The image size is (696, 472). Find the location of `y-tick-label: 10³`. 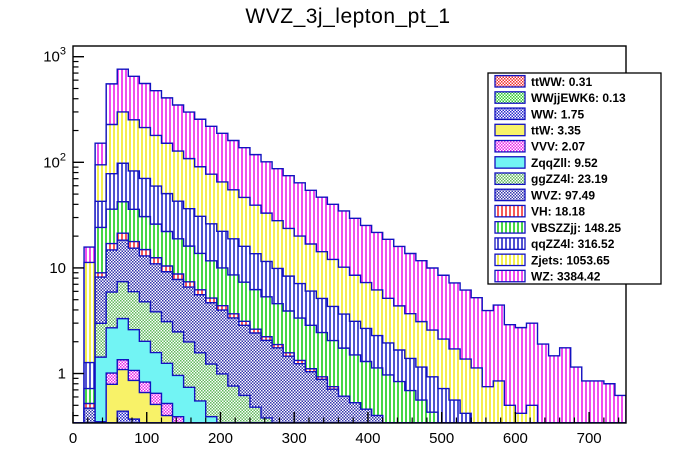

y-tick-label: 10³ is located at coordinates (54, 56).